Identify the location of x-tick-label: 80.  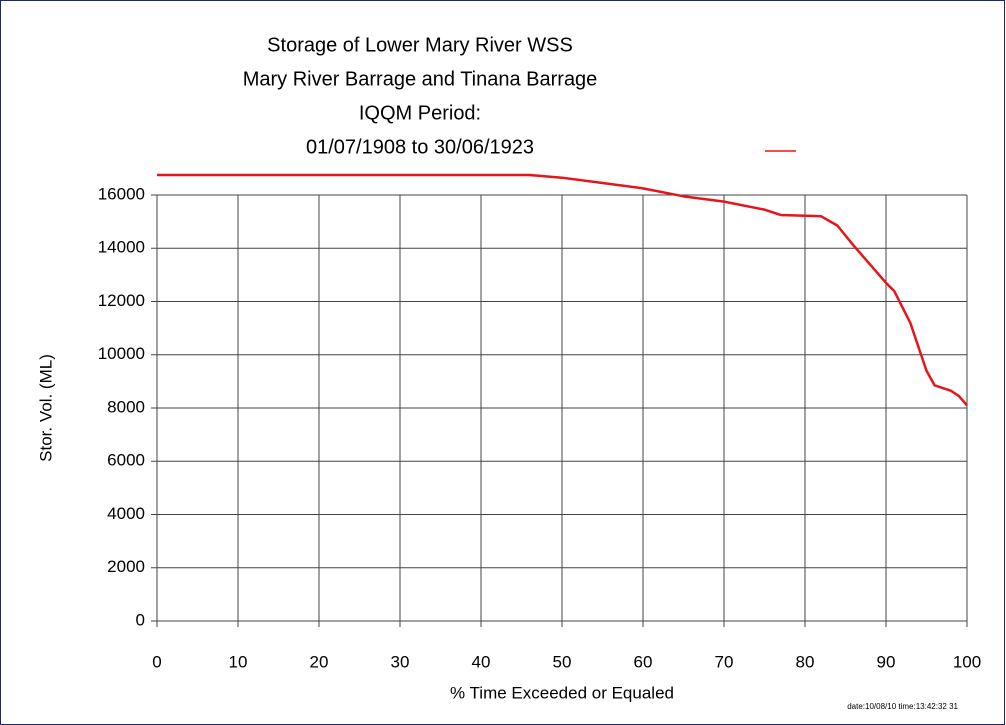
(805, 661).